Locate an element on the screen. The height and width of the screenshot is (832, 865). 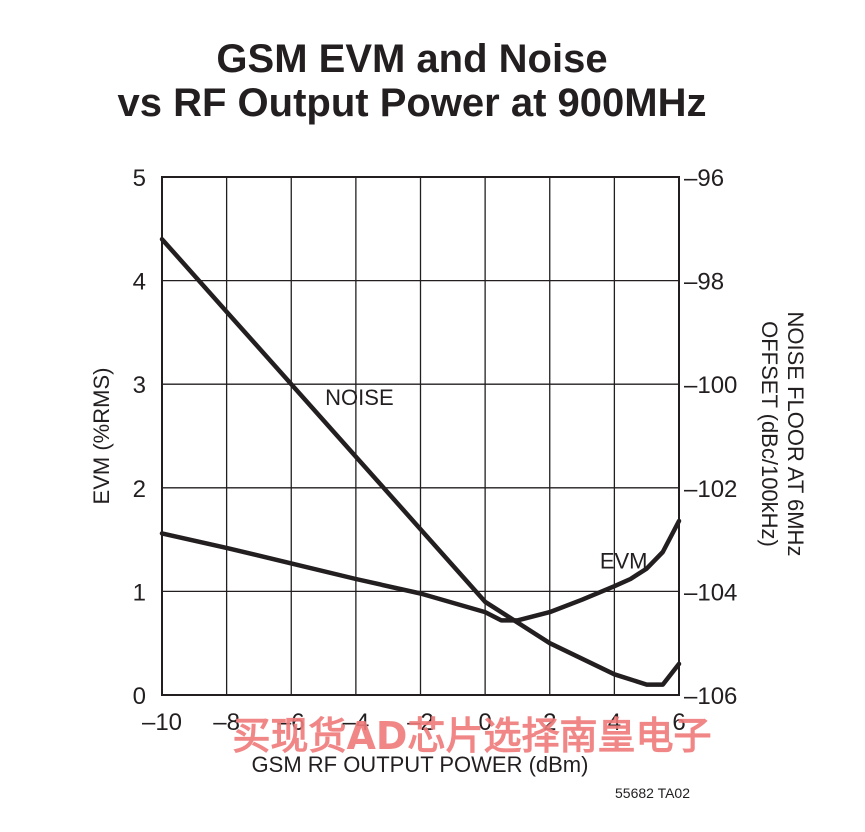
series-annotations: NOISE EVM is located at coordinates (486, 479).